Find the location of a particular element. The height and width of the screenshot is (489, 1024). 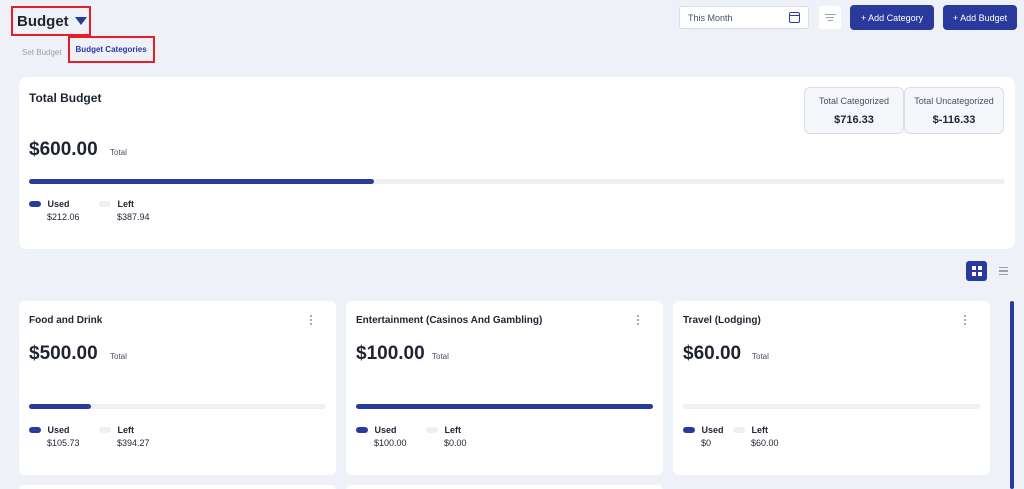

total-uncategorized-value: $-116.33 is located at coordinates (954, 120).